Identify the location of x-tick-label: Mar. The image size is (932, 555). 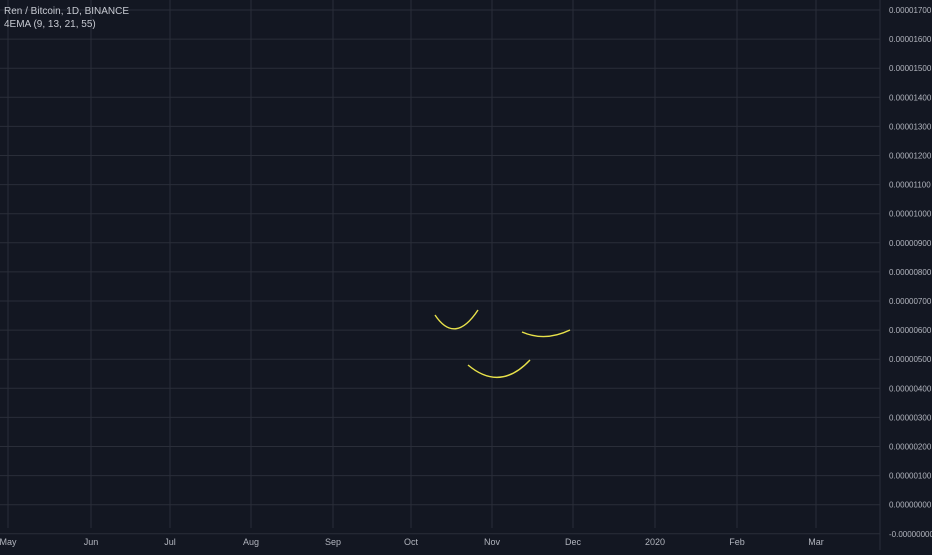
(816, 542).